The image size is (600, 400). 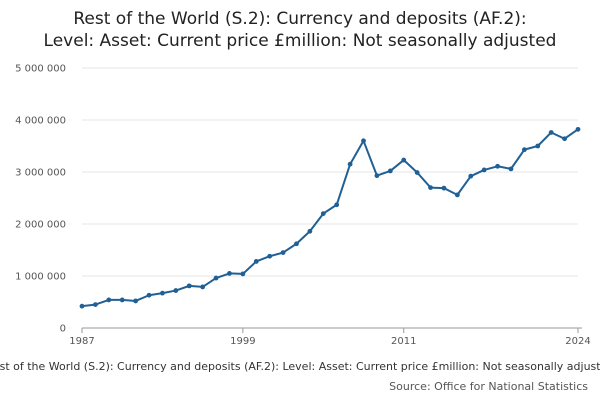 What do you see at coordinates (330, 337) in the screenshot?
I see `x-axis: 1987 1999 2011 2024` at bounding box center [330, 337].